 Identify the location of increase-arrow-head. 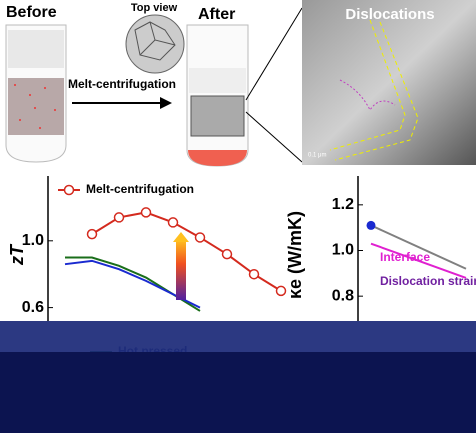
(181, 237).